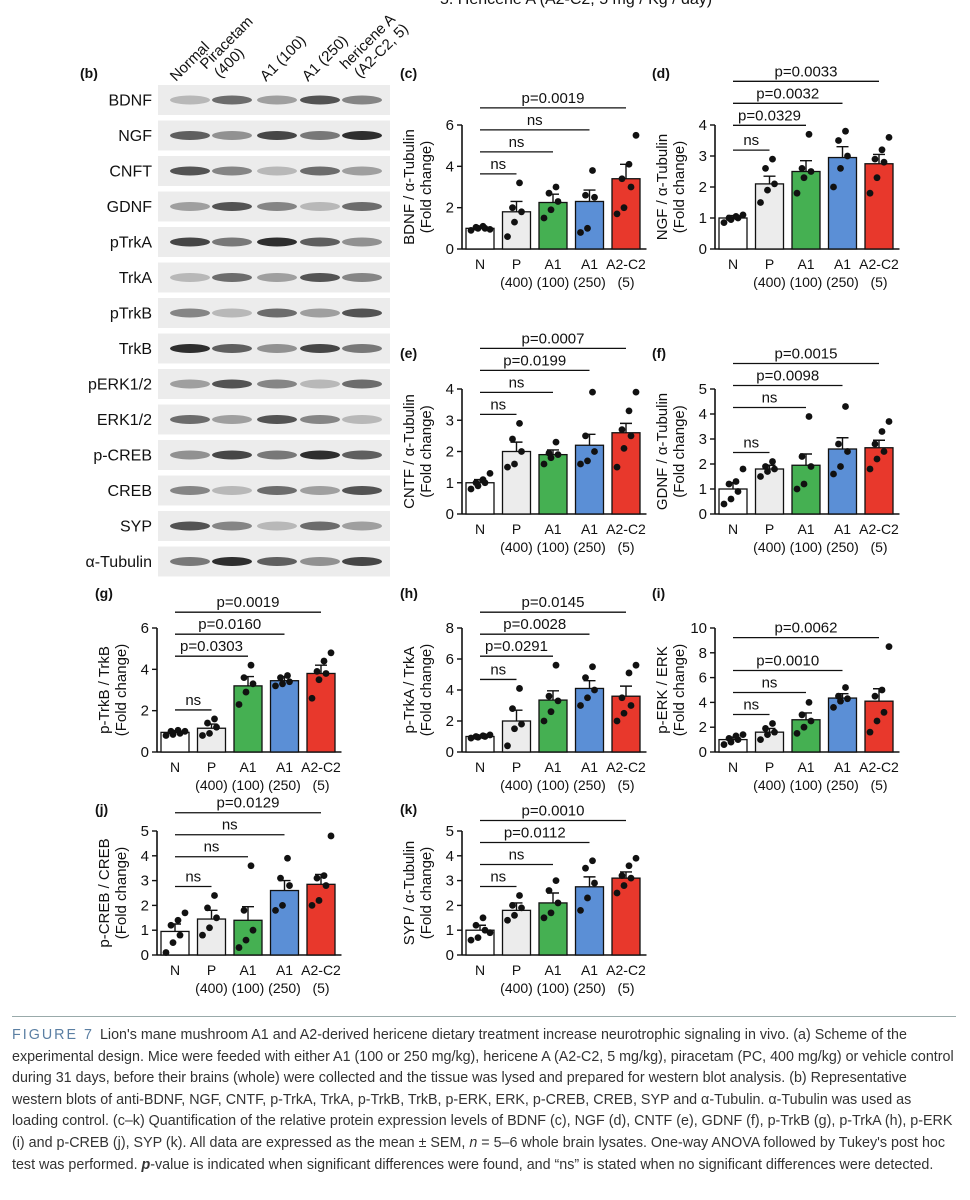 The width and height of the screenshot is (970, 1200). Describe the element at coordinates (516, 646) in the screenshot. I see `comparison-label: p=0.0291` at that location.